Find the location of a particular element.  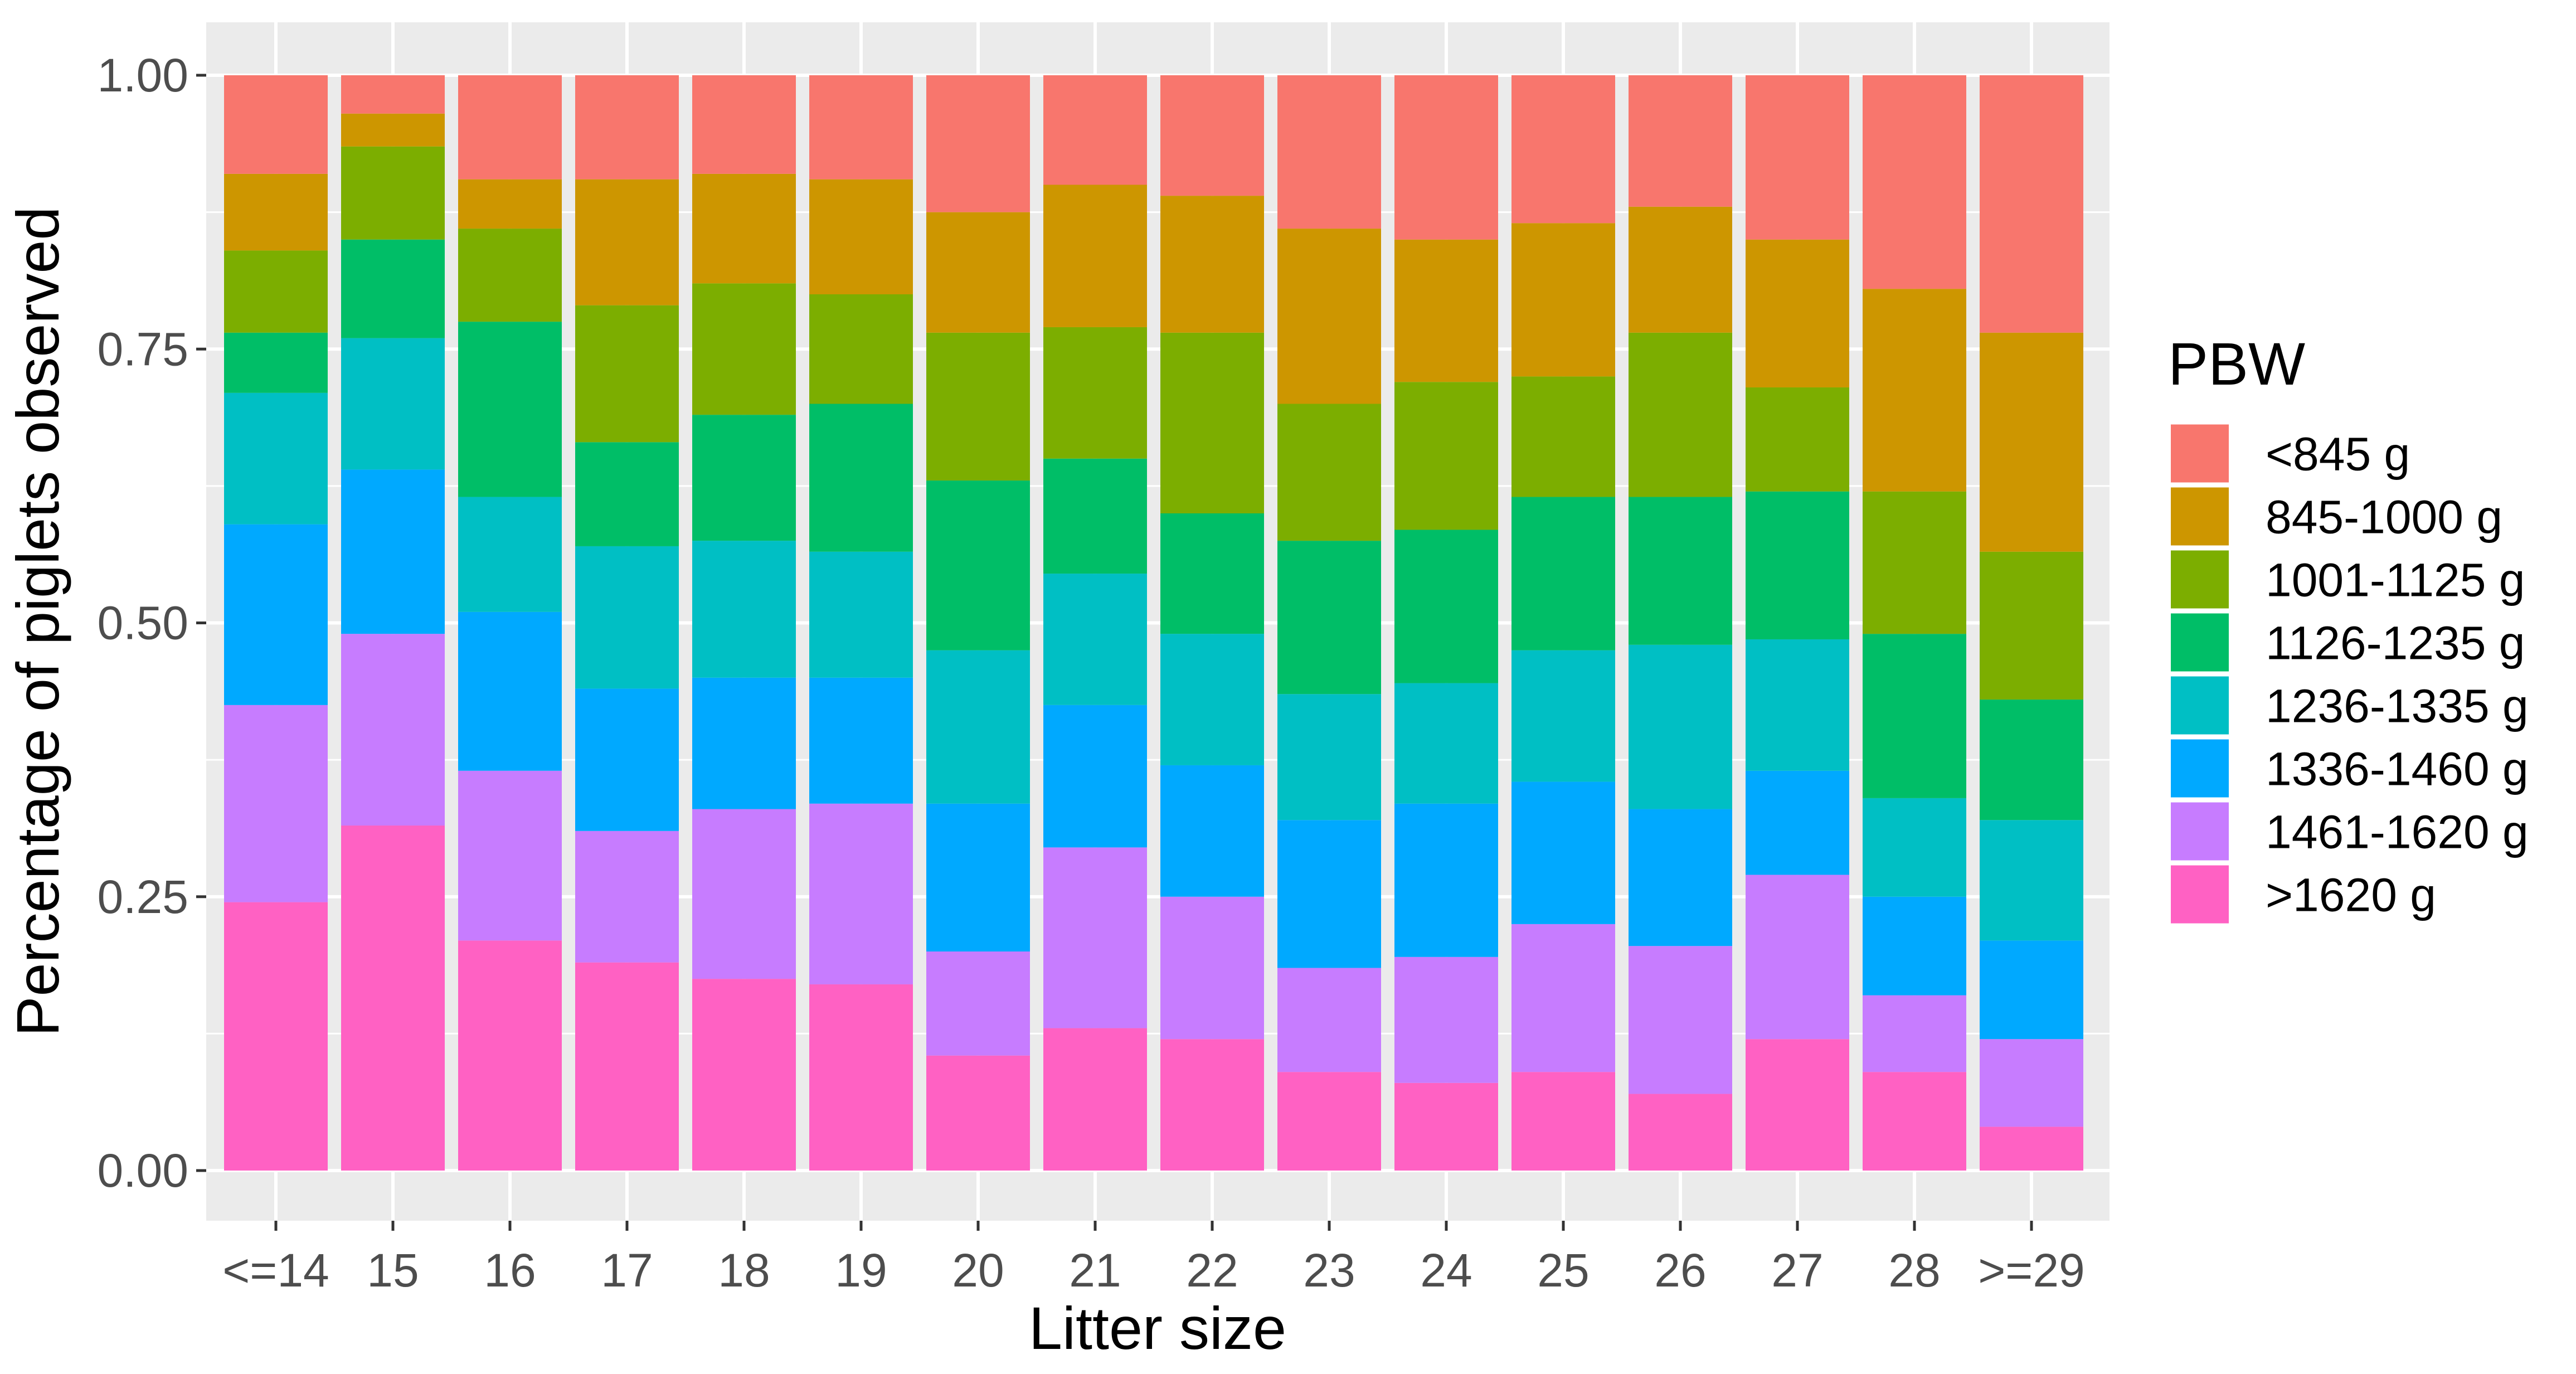

legend-label: 1001-1125 g is located at coordinates (2395, 580).